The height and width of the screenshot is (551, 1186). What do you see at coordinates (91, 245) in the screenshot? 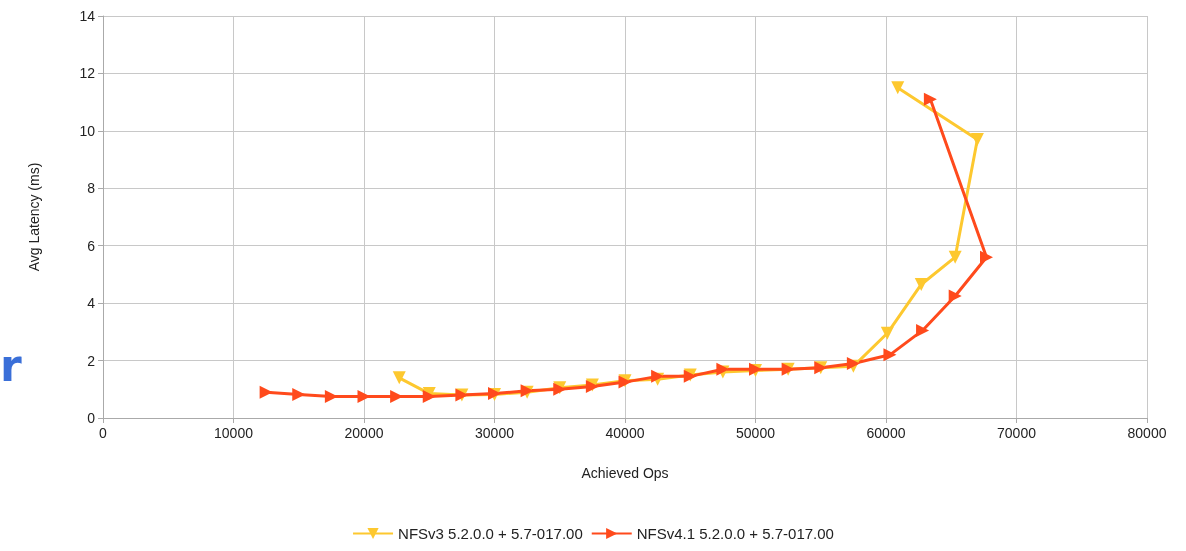
I see `y-tick-label: 6` at bounding box center [91, 245].